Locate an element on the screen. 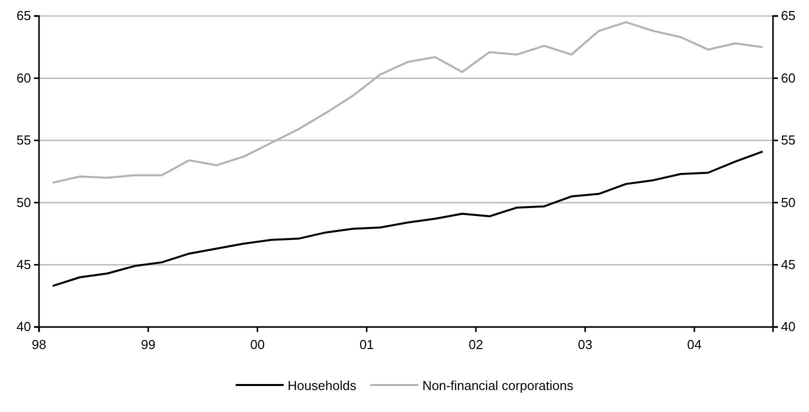 Image resolution: width=809 pixels, height=412 pixels. y2-tick-label: 45 is located at coordinates (788, 264).